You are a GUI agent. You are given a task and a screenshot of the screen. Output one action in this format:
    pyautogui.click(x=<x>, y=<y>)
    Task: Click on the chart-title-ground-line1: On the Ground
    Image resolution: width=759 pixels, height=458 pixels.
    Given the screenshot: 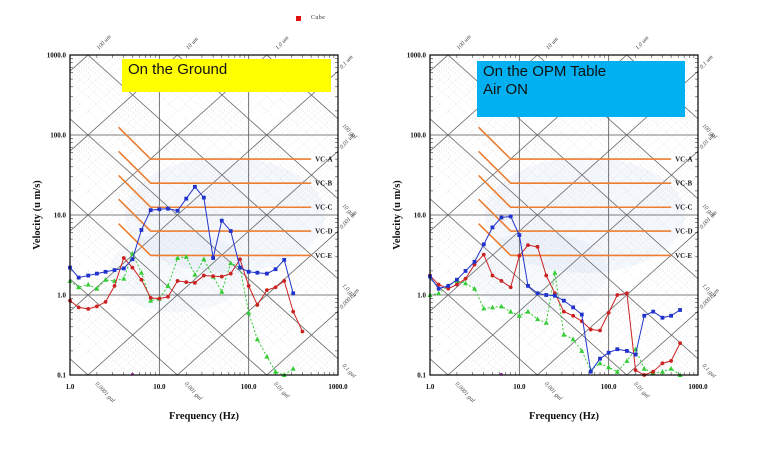 What is the action you would take?
    pyautogui.click(x=178, y=69)
    